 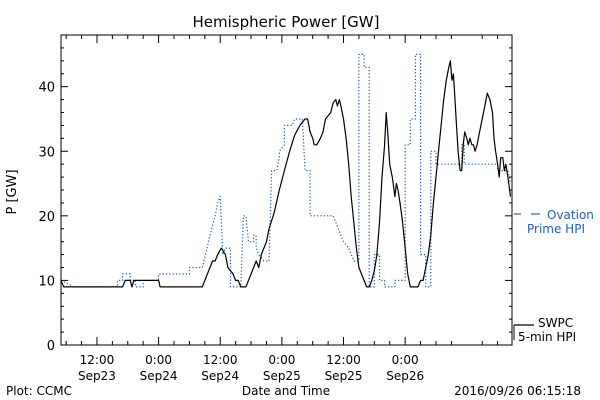 I want to click on y-tick-label-40: 40, so click(x=46, y=88).